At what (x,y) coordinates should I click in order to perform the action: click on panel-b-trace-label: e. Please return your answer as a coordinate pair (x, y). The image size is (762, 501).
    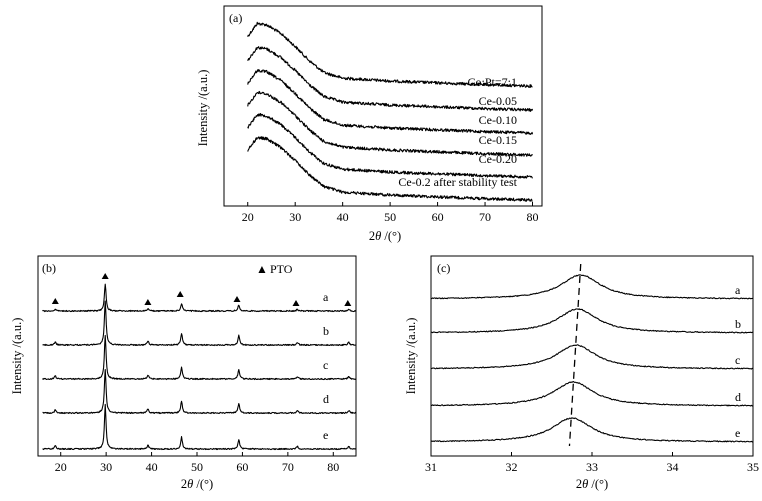
    Looking at the image, I should click on (325, 435).